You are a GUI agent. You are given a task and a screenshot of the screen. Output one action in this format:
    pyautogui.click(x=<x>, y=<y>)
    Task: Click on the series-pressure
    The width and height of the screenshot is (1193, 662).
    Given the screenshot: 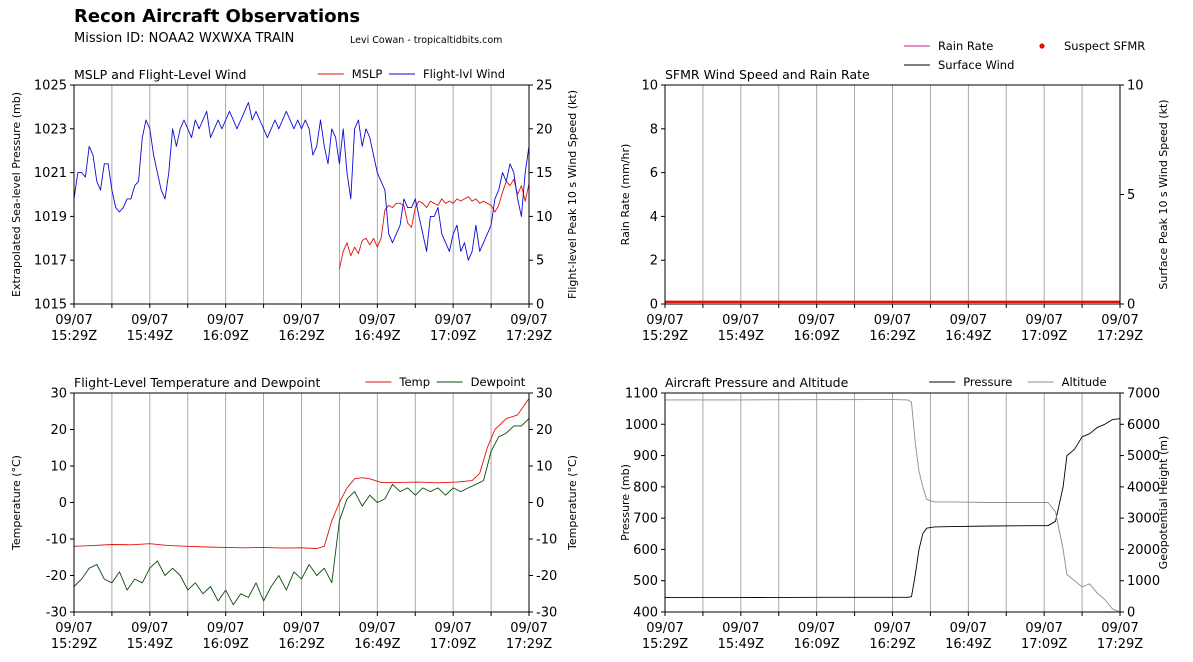 What is the action you would take?
    pyautogui.click(x=893, y=508)
    